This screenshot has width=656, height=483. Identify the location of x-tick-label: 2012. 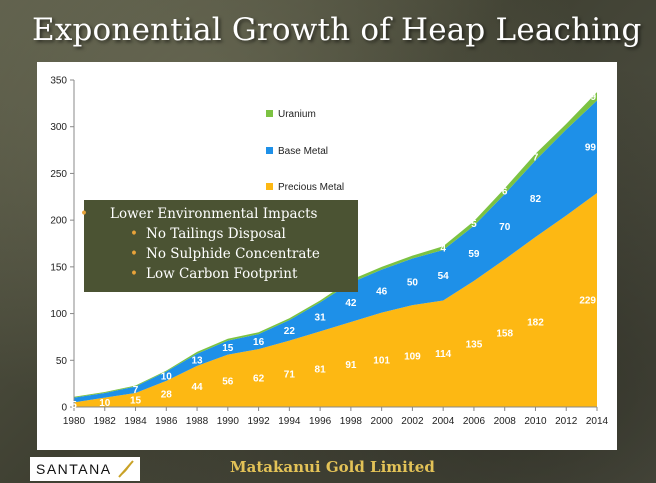
(566, 421).